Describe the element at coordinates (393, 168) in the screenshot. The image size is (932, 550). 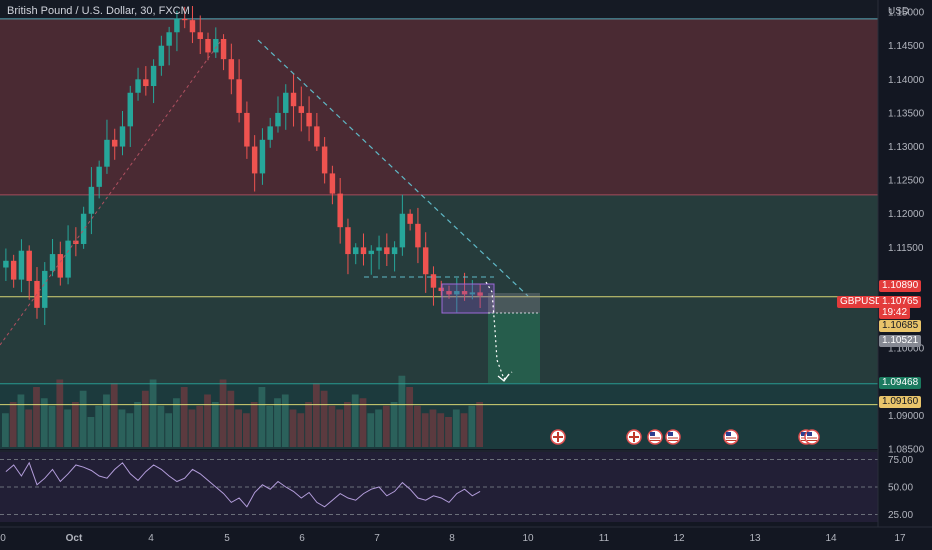
I see `descending-trendline` at that location.